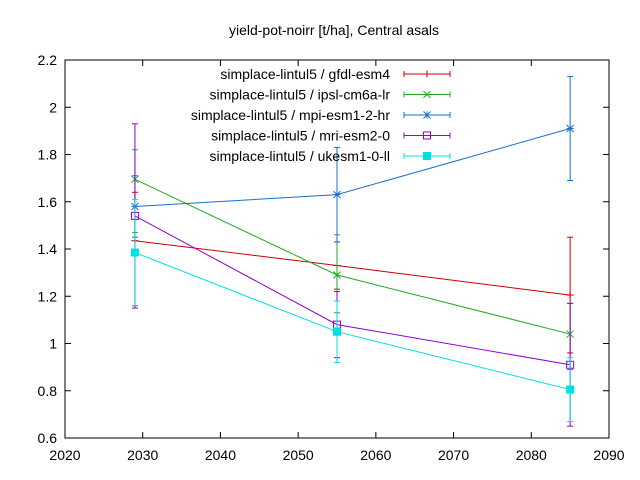 This screenshot has width=640, height=480. What do you see at coordinates (48, 438) in the screenshot?
I see `y-tick-label: 0.6` at bounding box center [48, 438].